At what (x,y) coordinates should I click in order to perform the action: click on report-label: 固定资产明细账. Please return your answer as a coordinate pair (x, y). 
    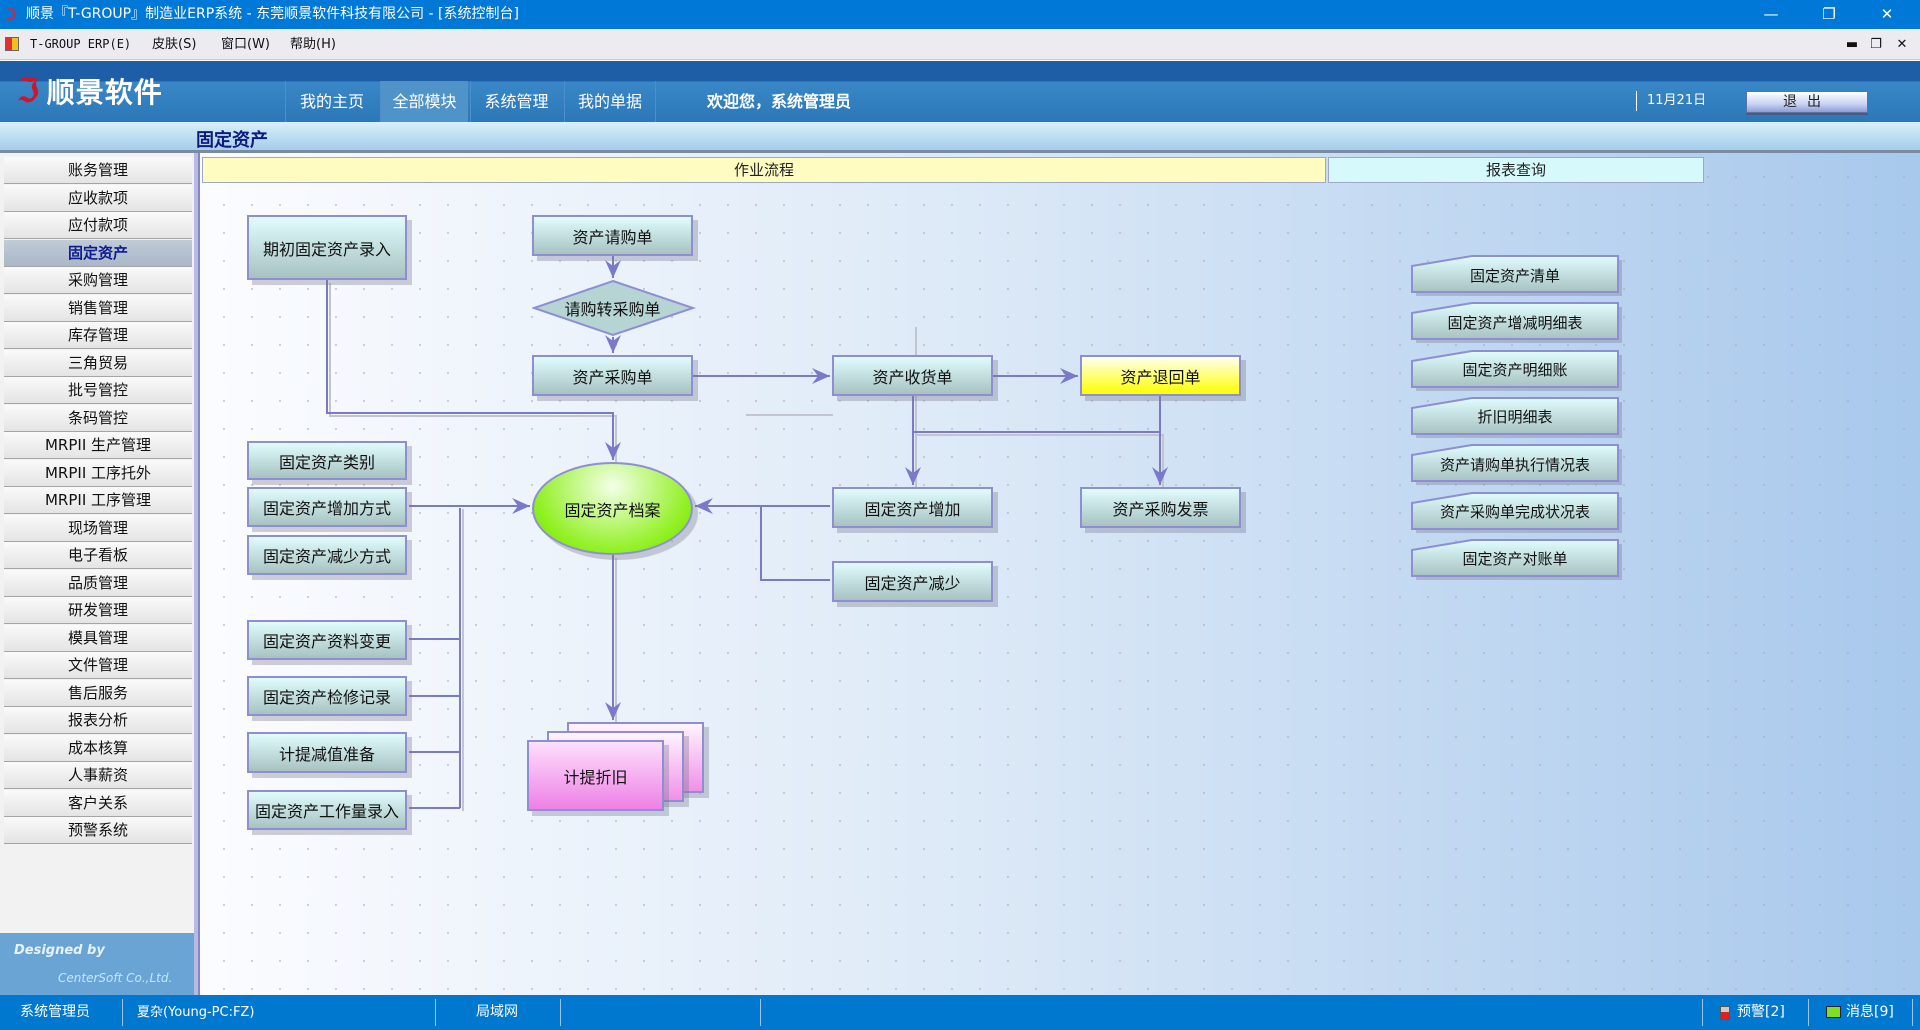
    Looking at the image, I should click on (1515, 370).